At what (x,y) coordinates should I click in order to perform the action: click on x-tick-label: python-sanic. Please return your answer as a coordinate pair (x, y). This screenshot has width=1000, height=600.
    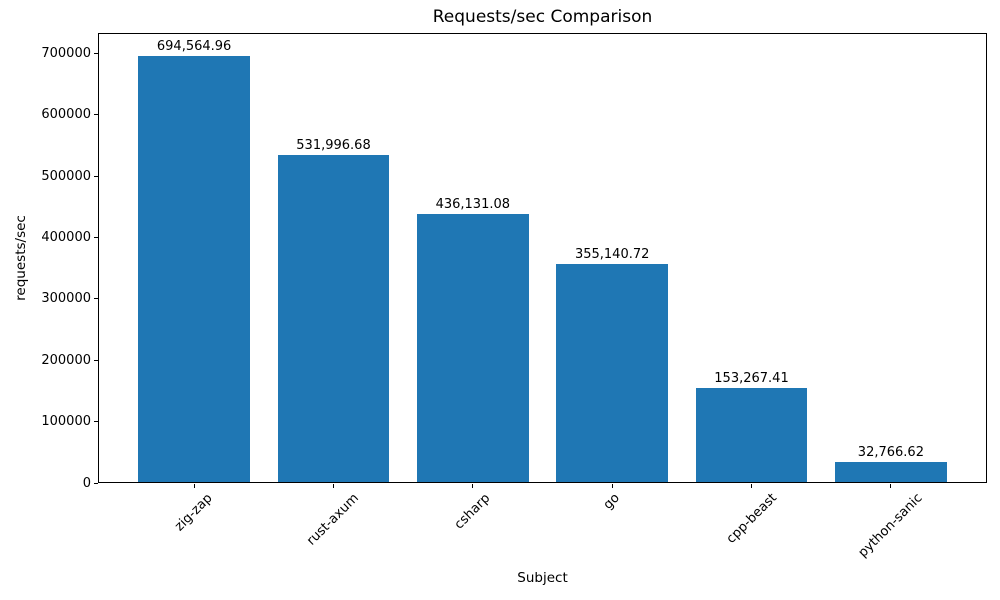
    Looking at the image, I should click on (890, 526).